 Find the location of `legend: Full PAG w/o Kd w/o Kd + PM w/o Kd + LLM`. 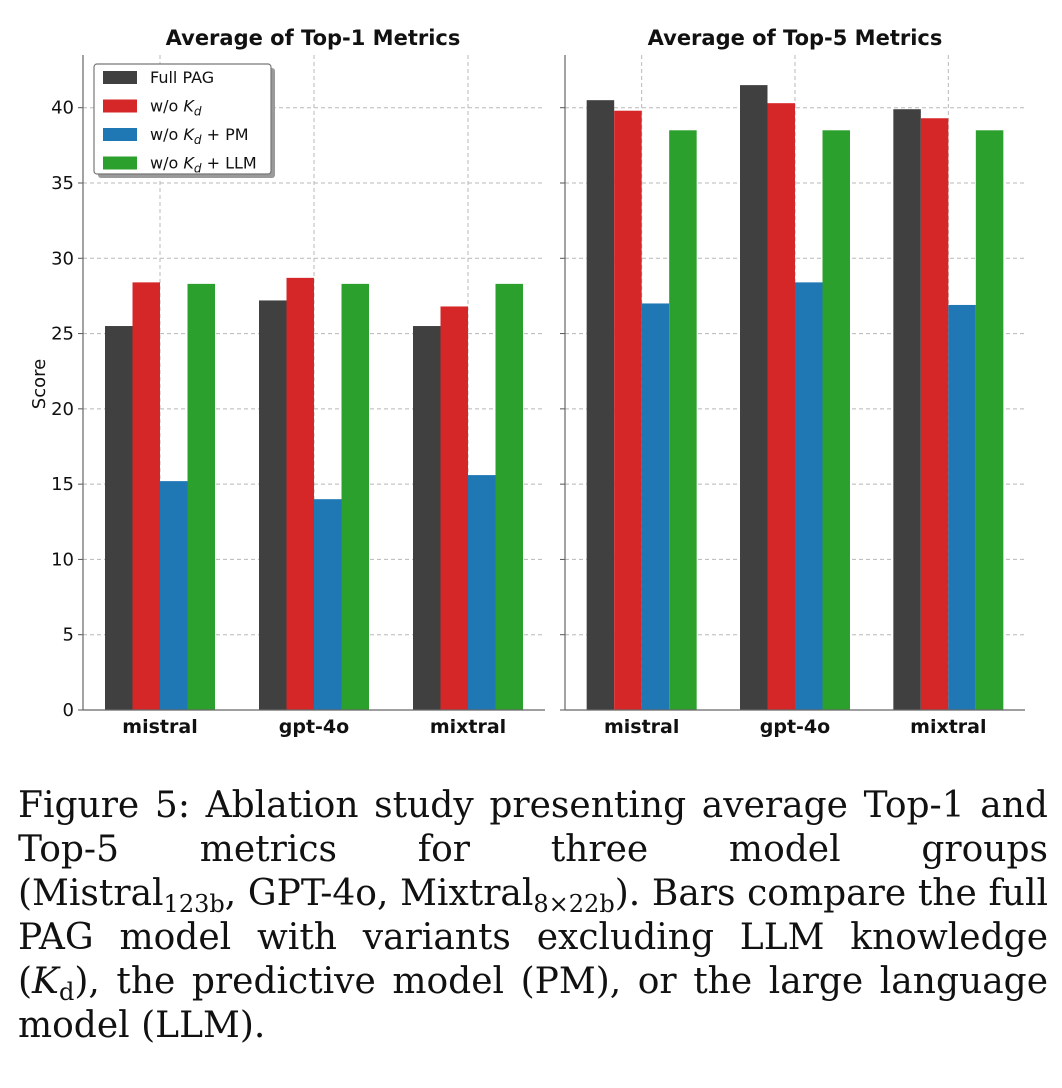

legend: Full PAG w/o Kd w/o Kd + PM w/o Kd + LLM is located at coordinates (184, 120).